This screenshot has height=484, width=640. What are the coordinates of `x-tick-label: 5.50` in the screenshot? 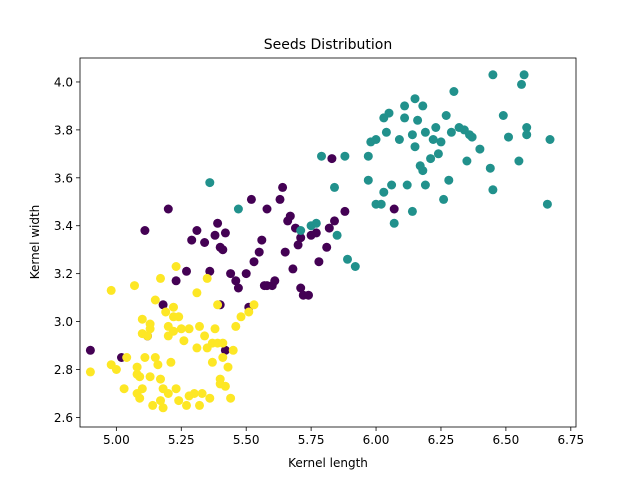 It's located at (246, 440).